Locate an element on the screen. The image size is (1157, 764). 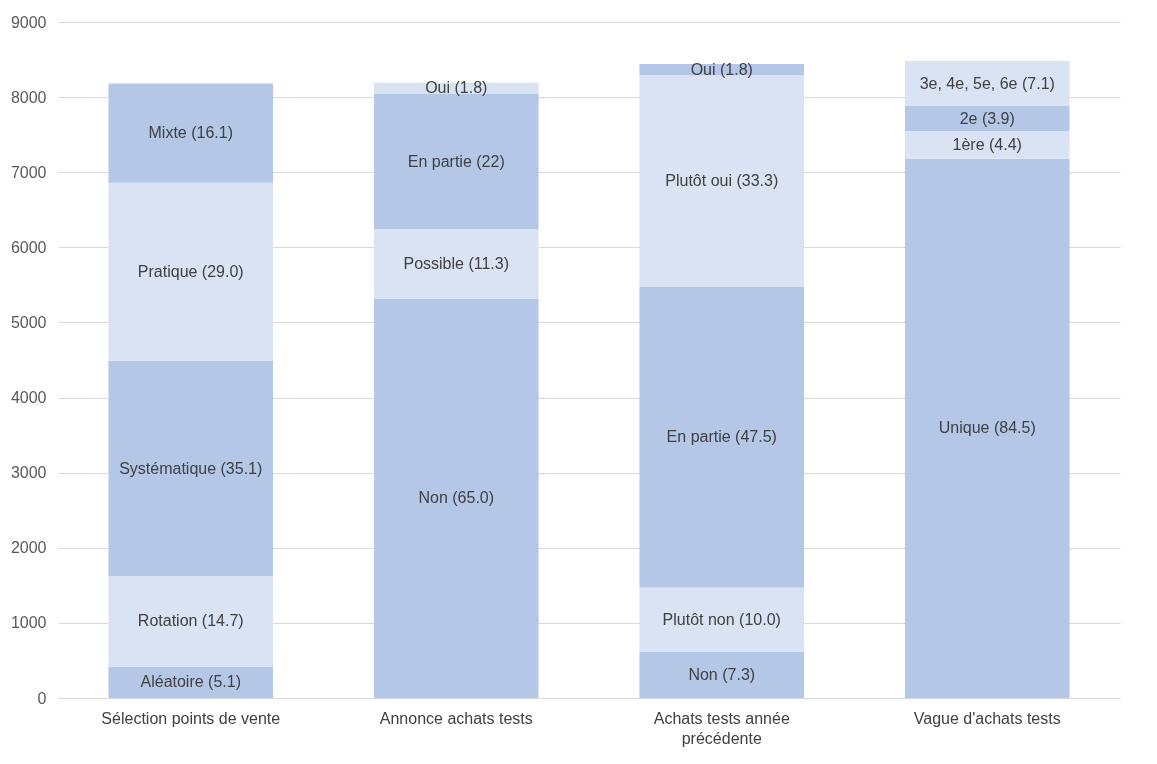
annotation: 2e (3.9) is located at coordinates (987, 118).